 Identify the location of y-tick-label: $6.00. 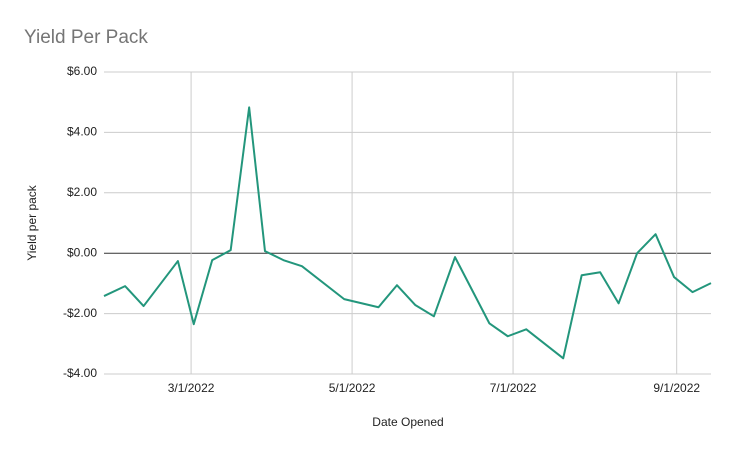
(82, 71).